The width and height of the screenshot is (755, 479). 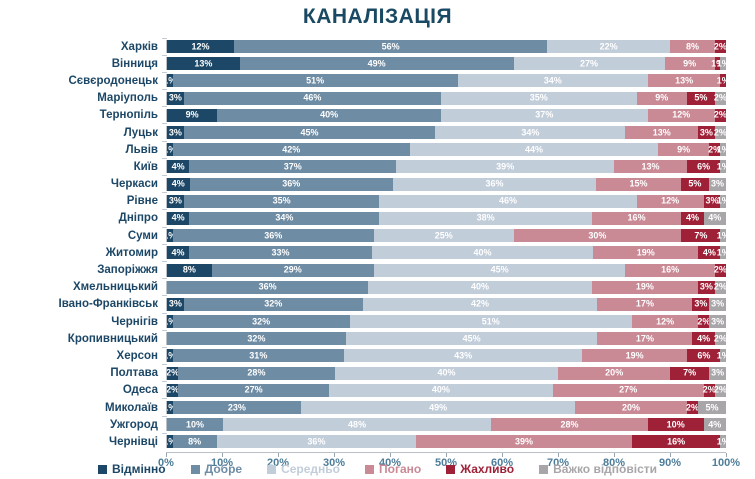 I want to click on segment-value-label: 6%, so click(x=704, y=355).